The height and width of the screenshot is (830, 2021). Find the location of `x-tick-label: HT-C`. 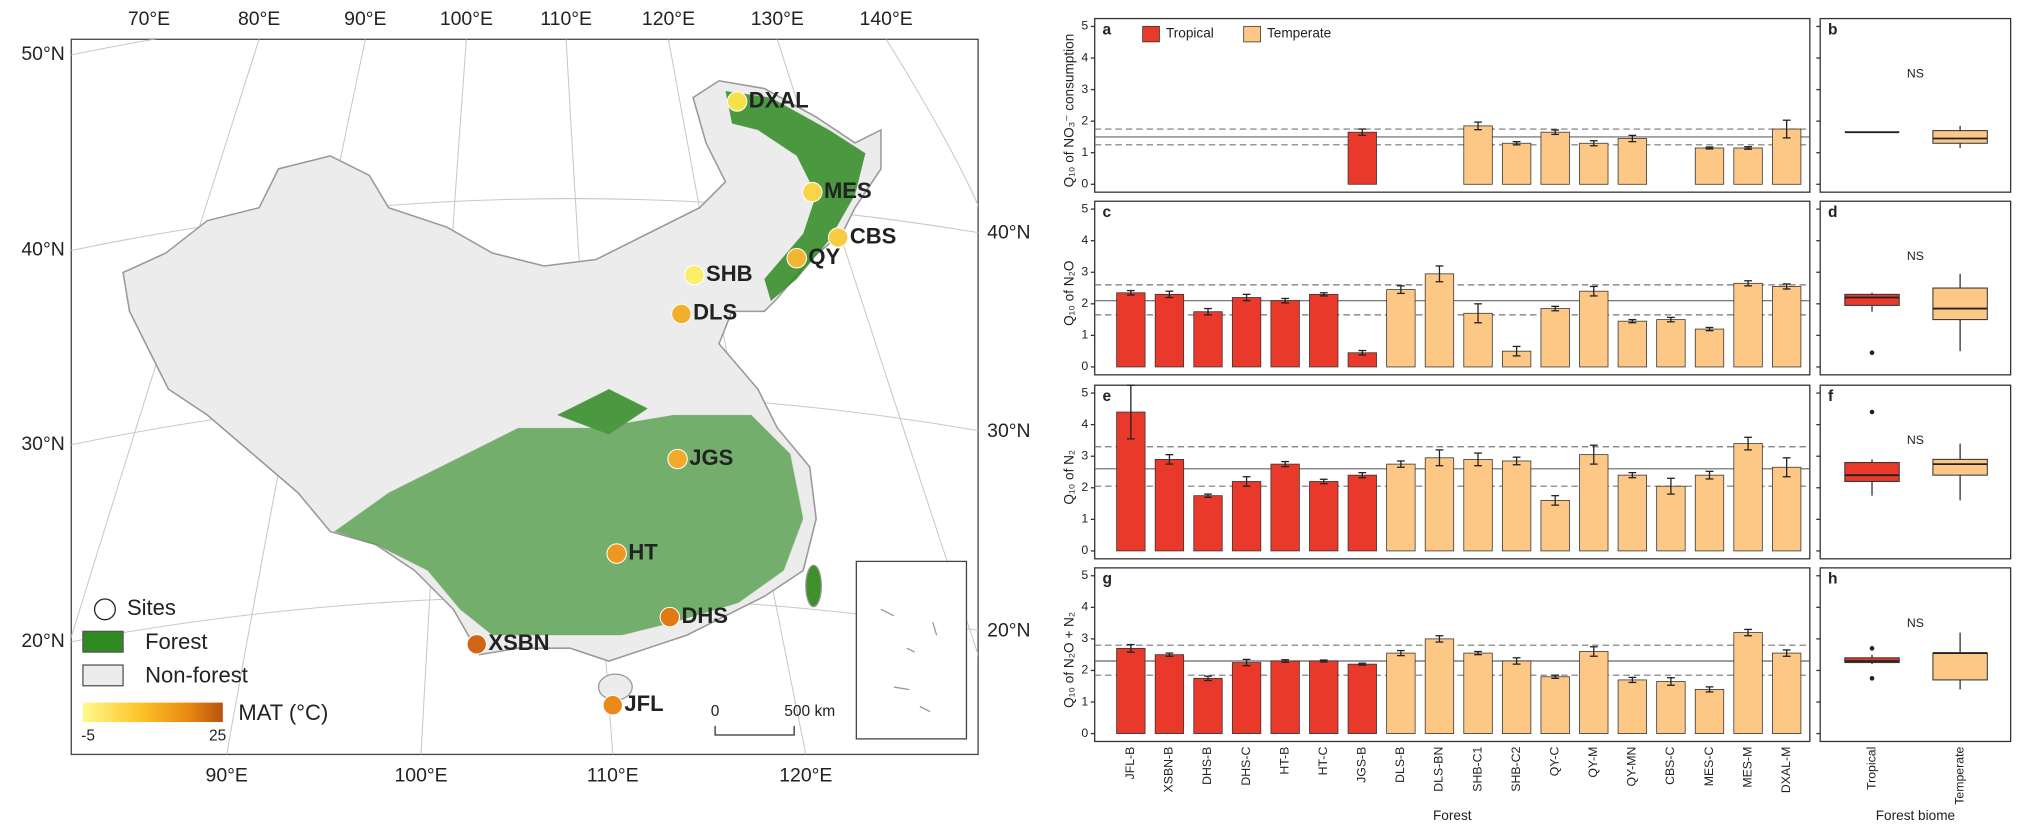

x-tick-label: HT-C is located at coordinates (1323, 761).